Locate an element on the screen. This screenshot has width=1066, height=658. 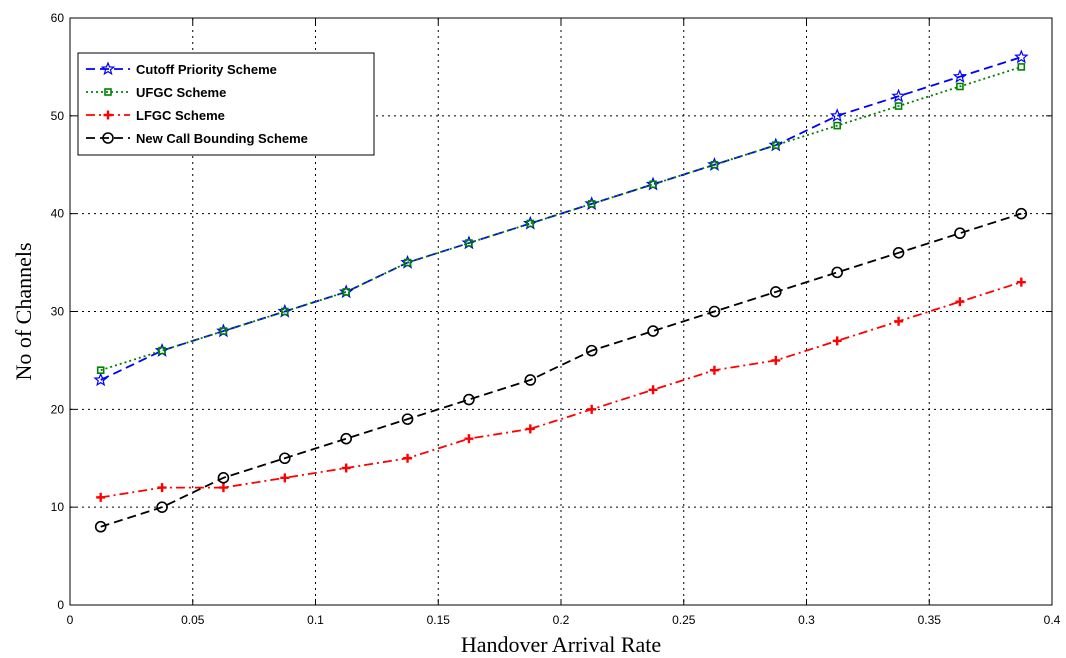
x-tick-label: 0.15 is located at coordinates (439, 620).